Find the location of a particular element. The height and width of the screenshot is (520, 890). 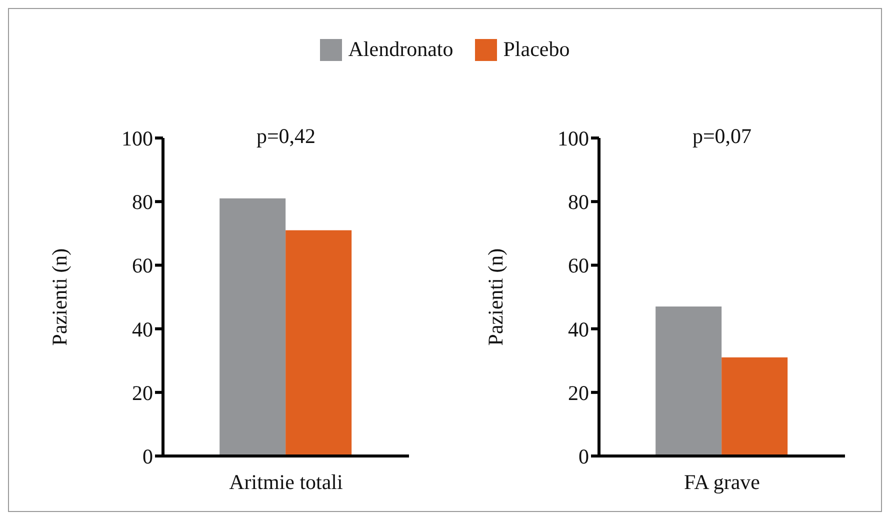

annotation: p=0,07 is located at coordinates (722, 136).